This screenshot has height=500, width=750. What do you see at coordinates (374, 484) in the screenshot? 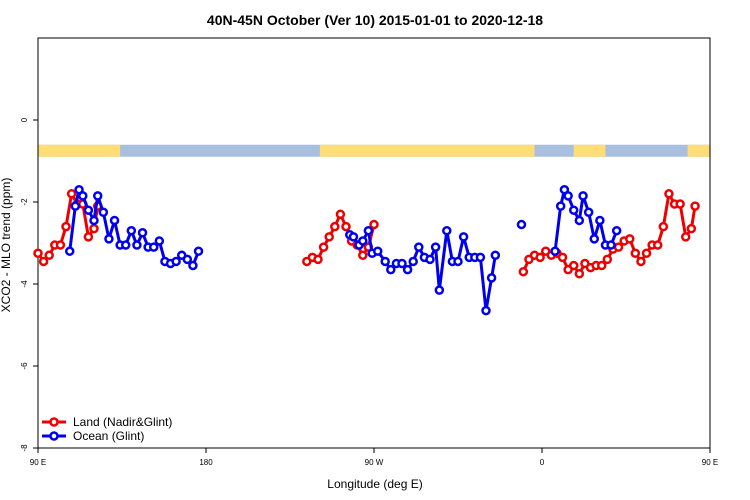
I see `x-axis-label: Longitude (deg E)` at bounding box center [374, 484].